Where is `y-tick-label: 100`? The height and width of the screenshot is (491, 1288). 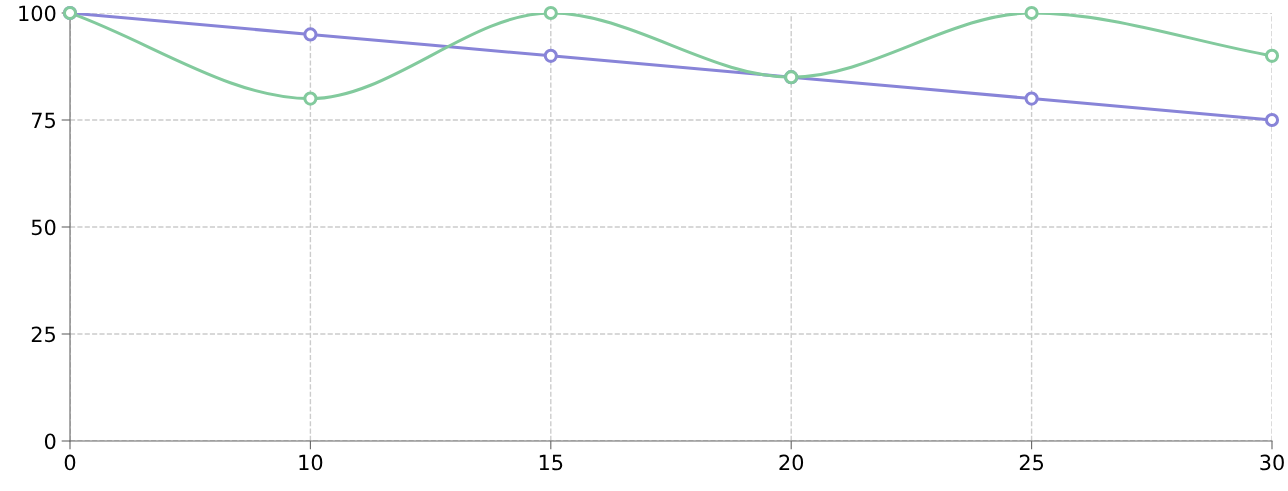
y-tick-label: 100 is located at coordinates (37, 13).